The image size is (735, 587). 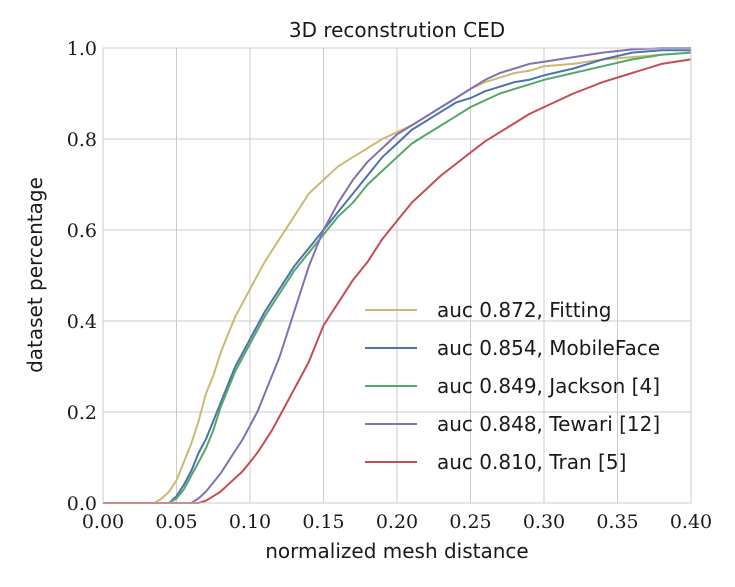 What do you see at coordinates (524, 310) in the screenshot?
I see `legend-label: auc 0.872, Fitting` at bounding box center [524, 310].